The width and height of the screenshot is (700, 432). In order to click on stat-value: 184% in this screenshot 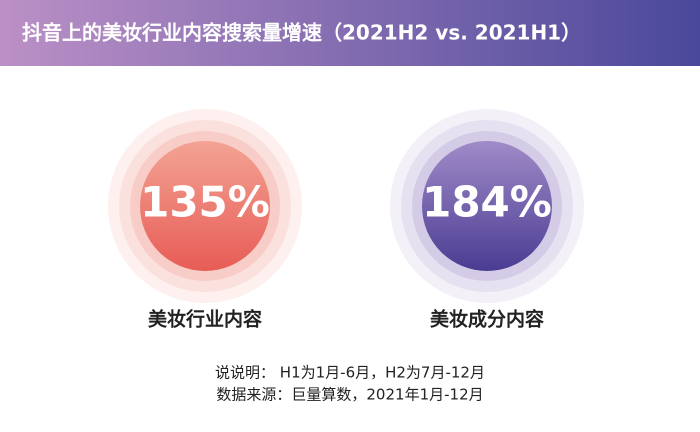, I will do `click(487, 202)`.